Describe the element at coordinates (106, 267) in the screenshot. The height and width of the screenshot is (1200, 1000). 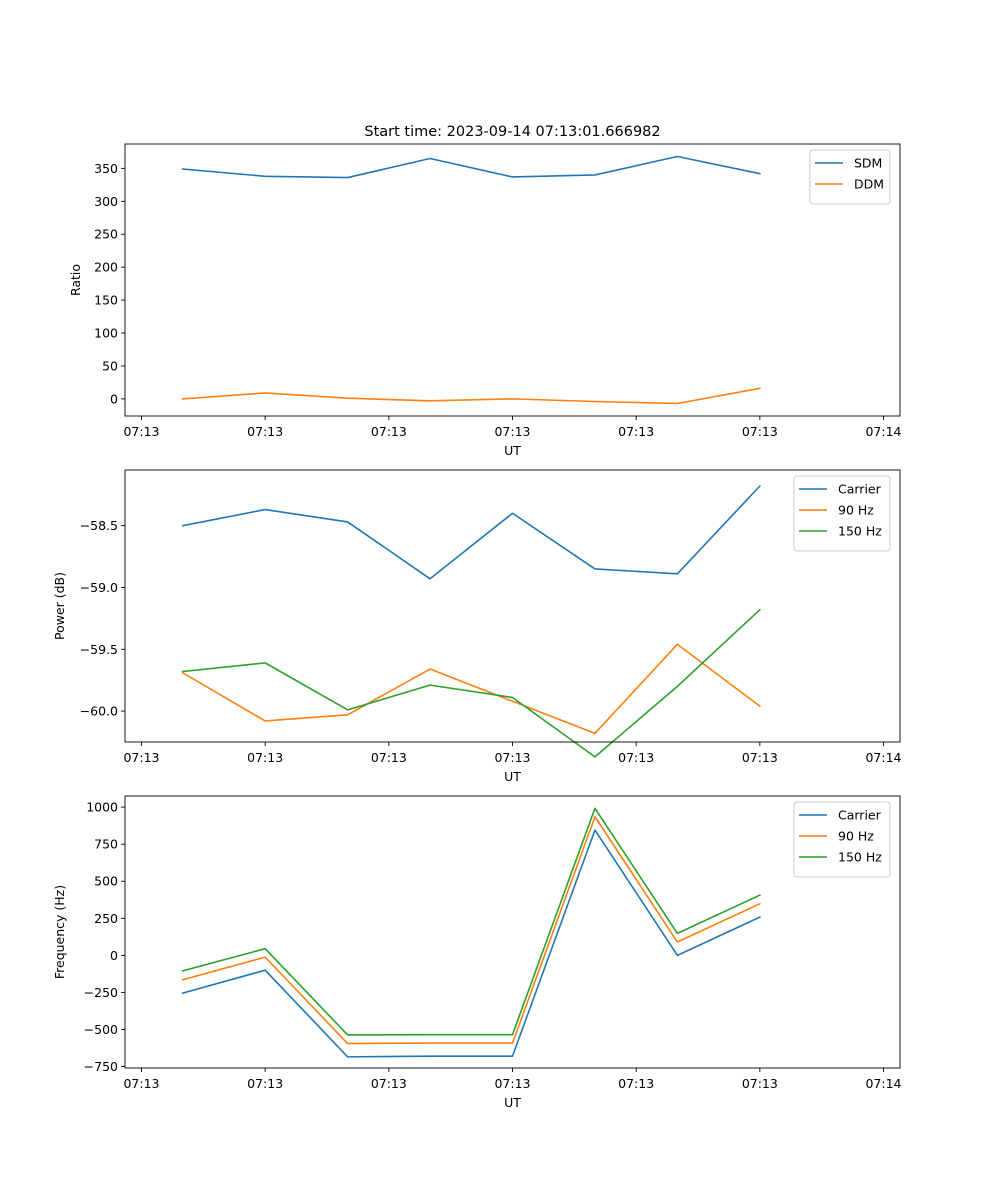
I see `y-tick-label: 200` at that location.